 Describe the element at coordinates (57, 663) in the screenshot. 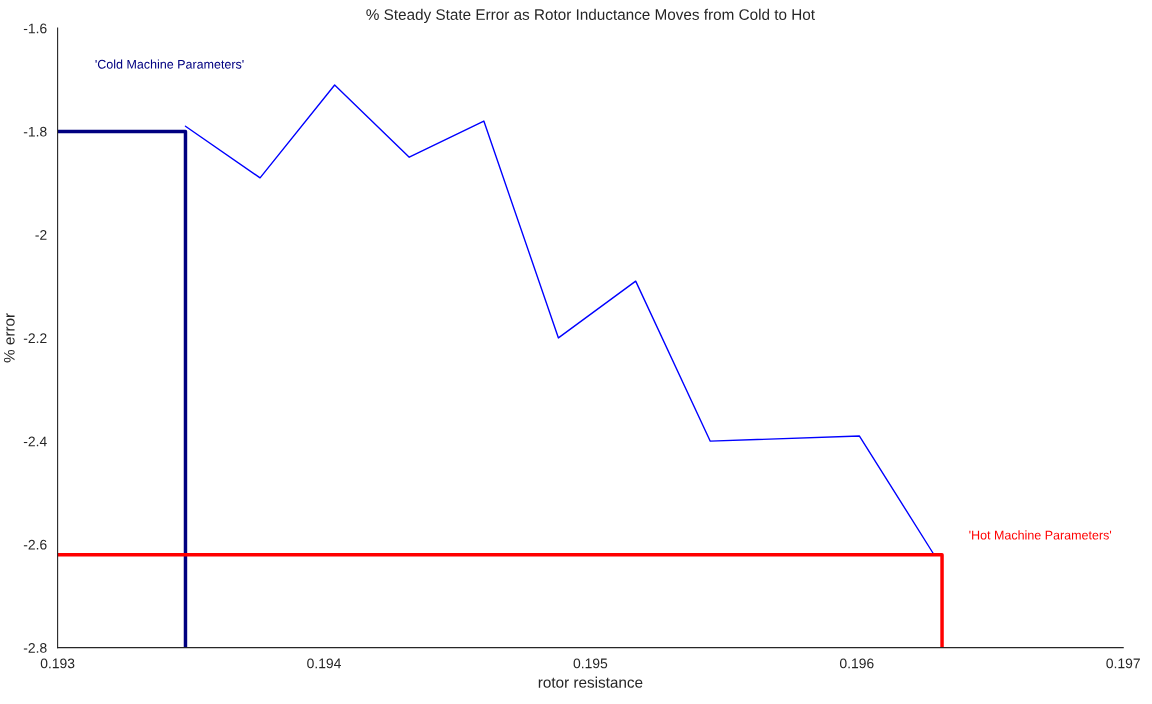

I see `x-tick-label: 0.193` at that location.